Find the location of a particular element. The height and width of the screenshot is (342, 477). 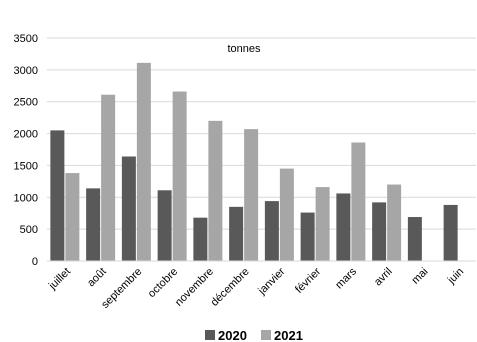

bar-2020-juin is located at coordinates (450, 232).